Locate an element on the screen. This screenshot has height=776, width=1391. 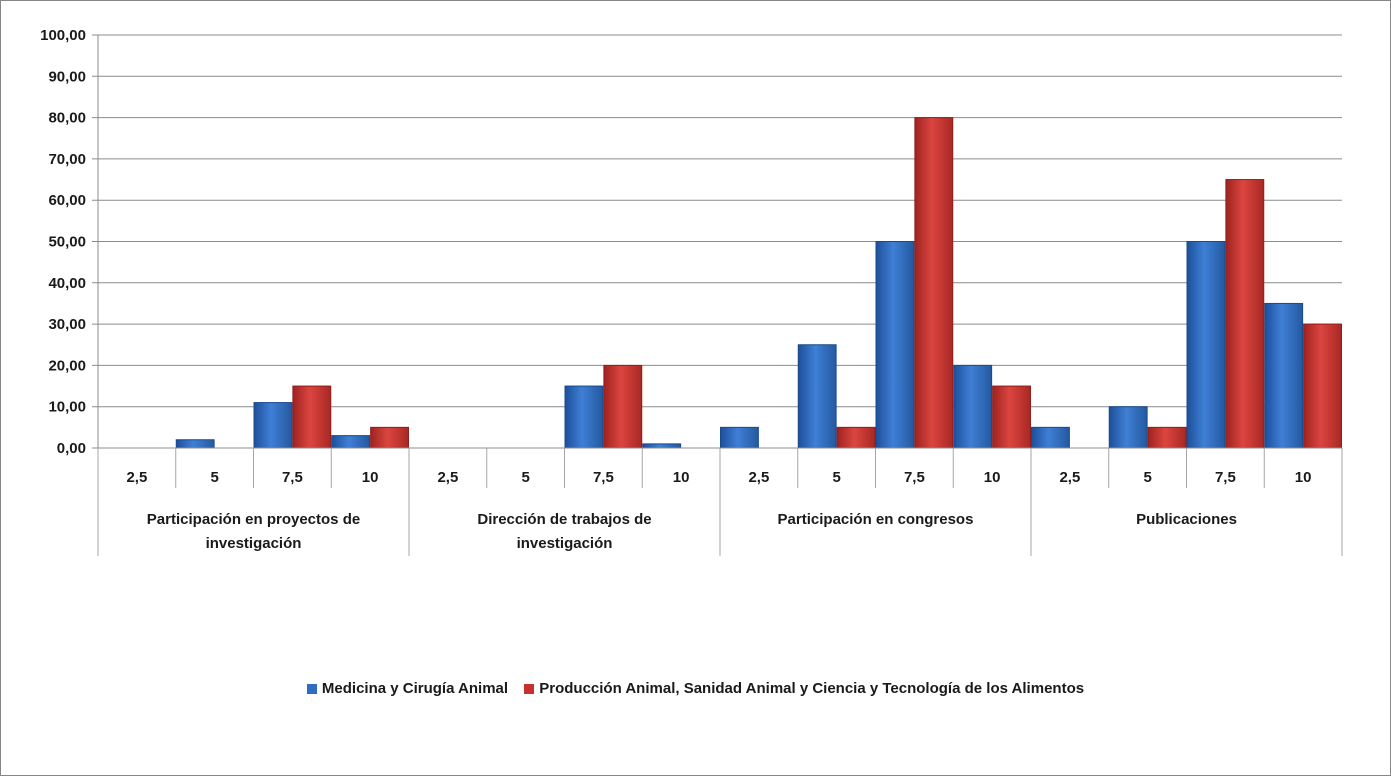
y-tick-label: 40,00 is located at coordinates (67, 283).